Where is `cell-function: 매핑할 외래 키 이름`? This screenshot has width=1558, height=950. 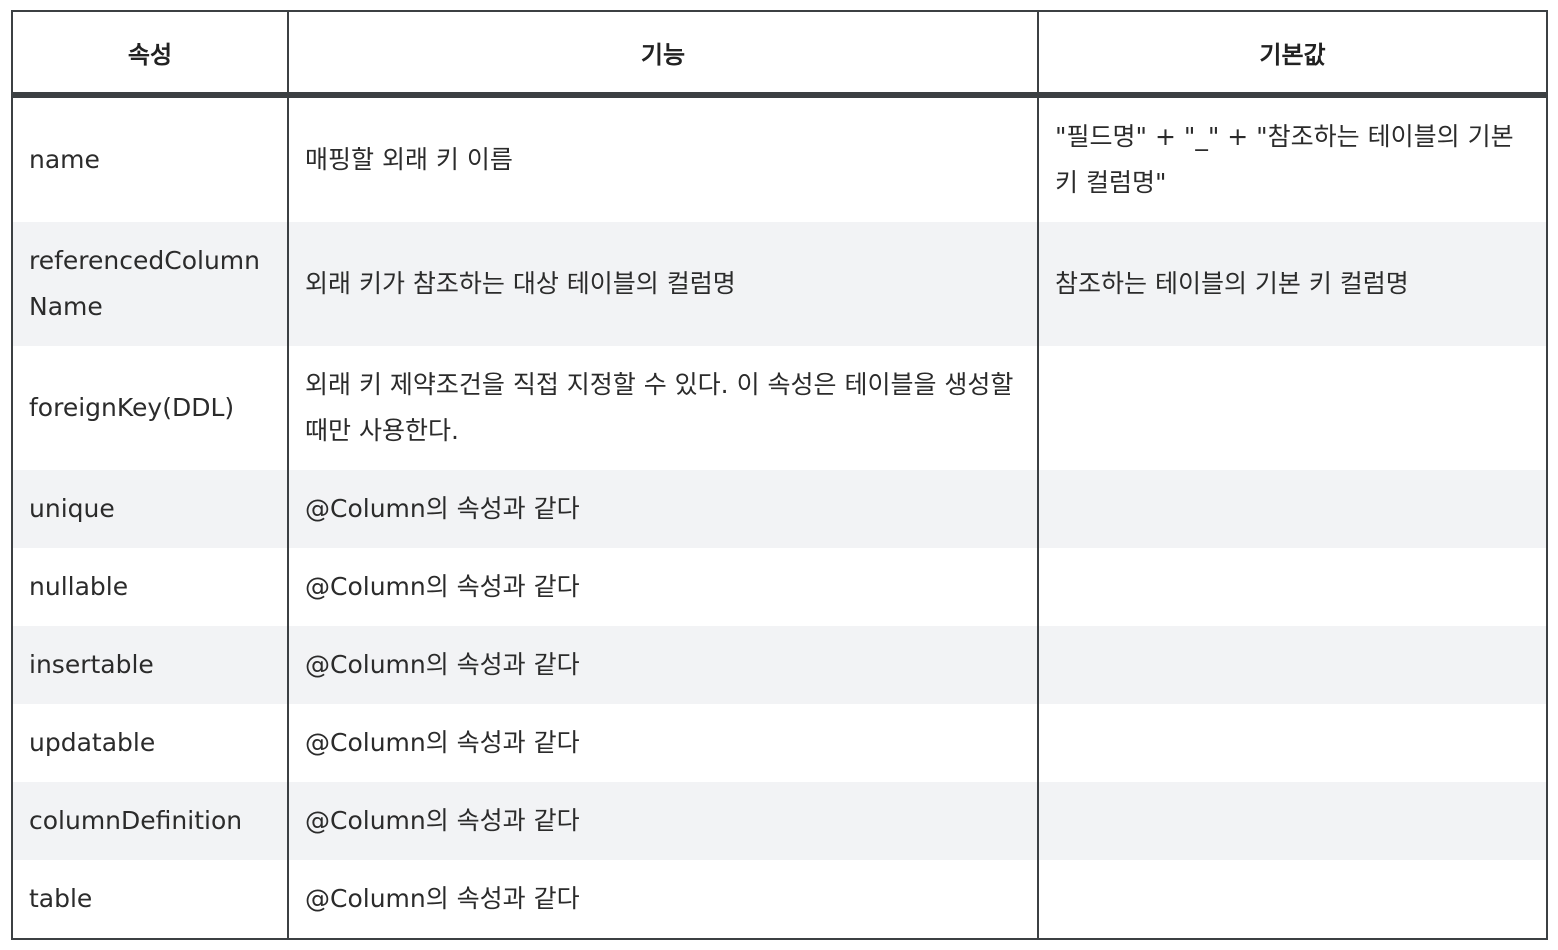 cell-function: 매핑할 외래 키 이름 is located at coordinates (663, 158).